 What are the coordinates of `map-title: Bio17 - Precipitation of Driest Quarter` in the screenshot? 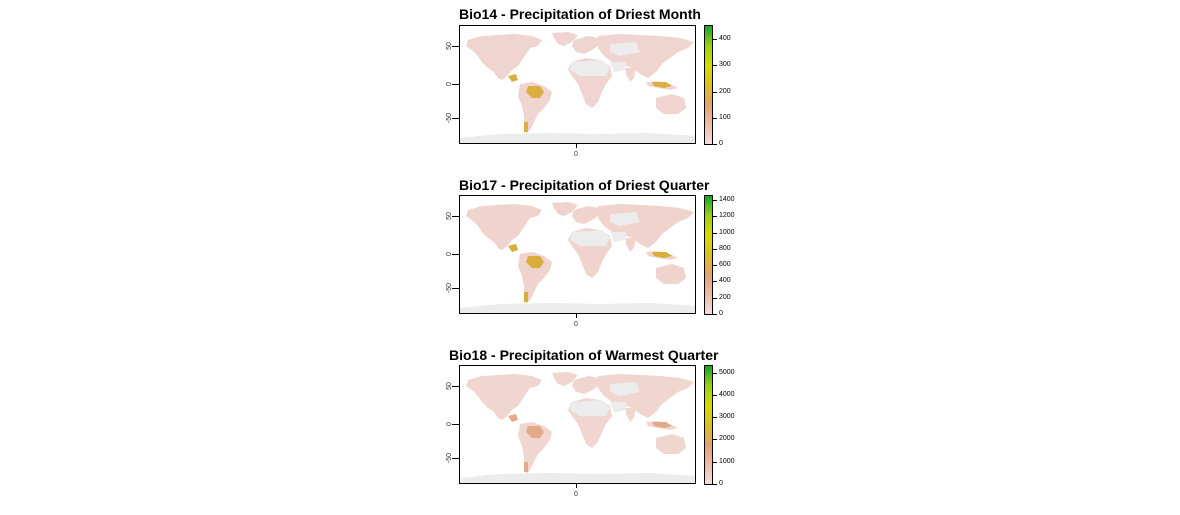 It's located at (584, 185).